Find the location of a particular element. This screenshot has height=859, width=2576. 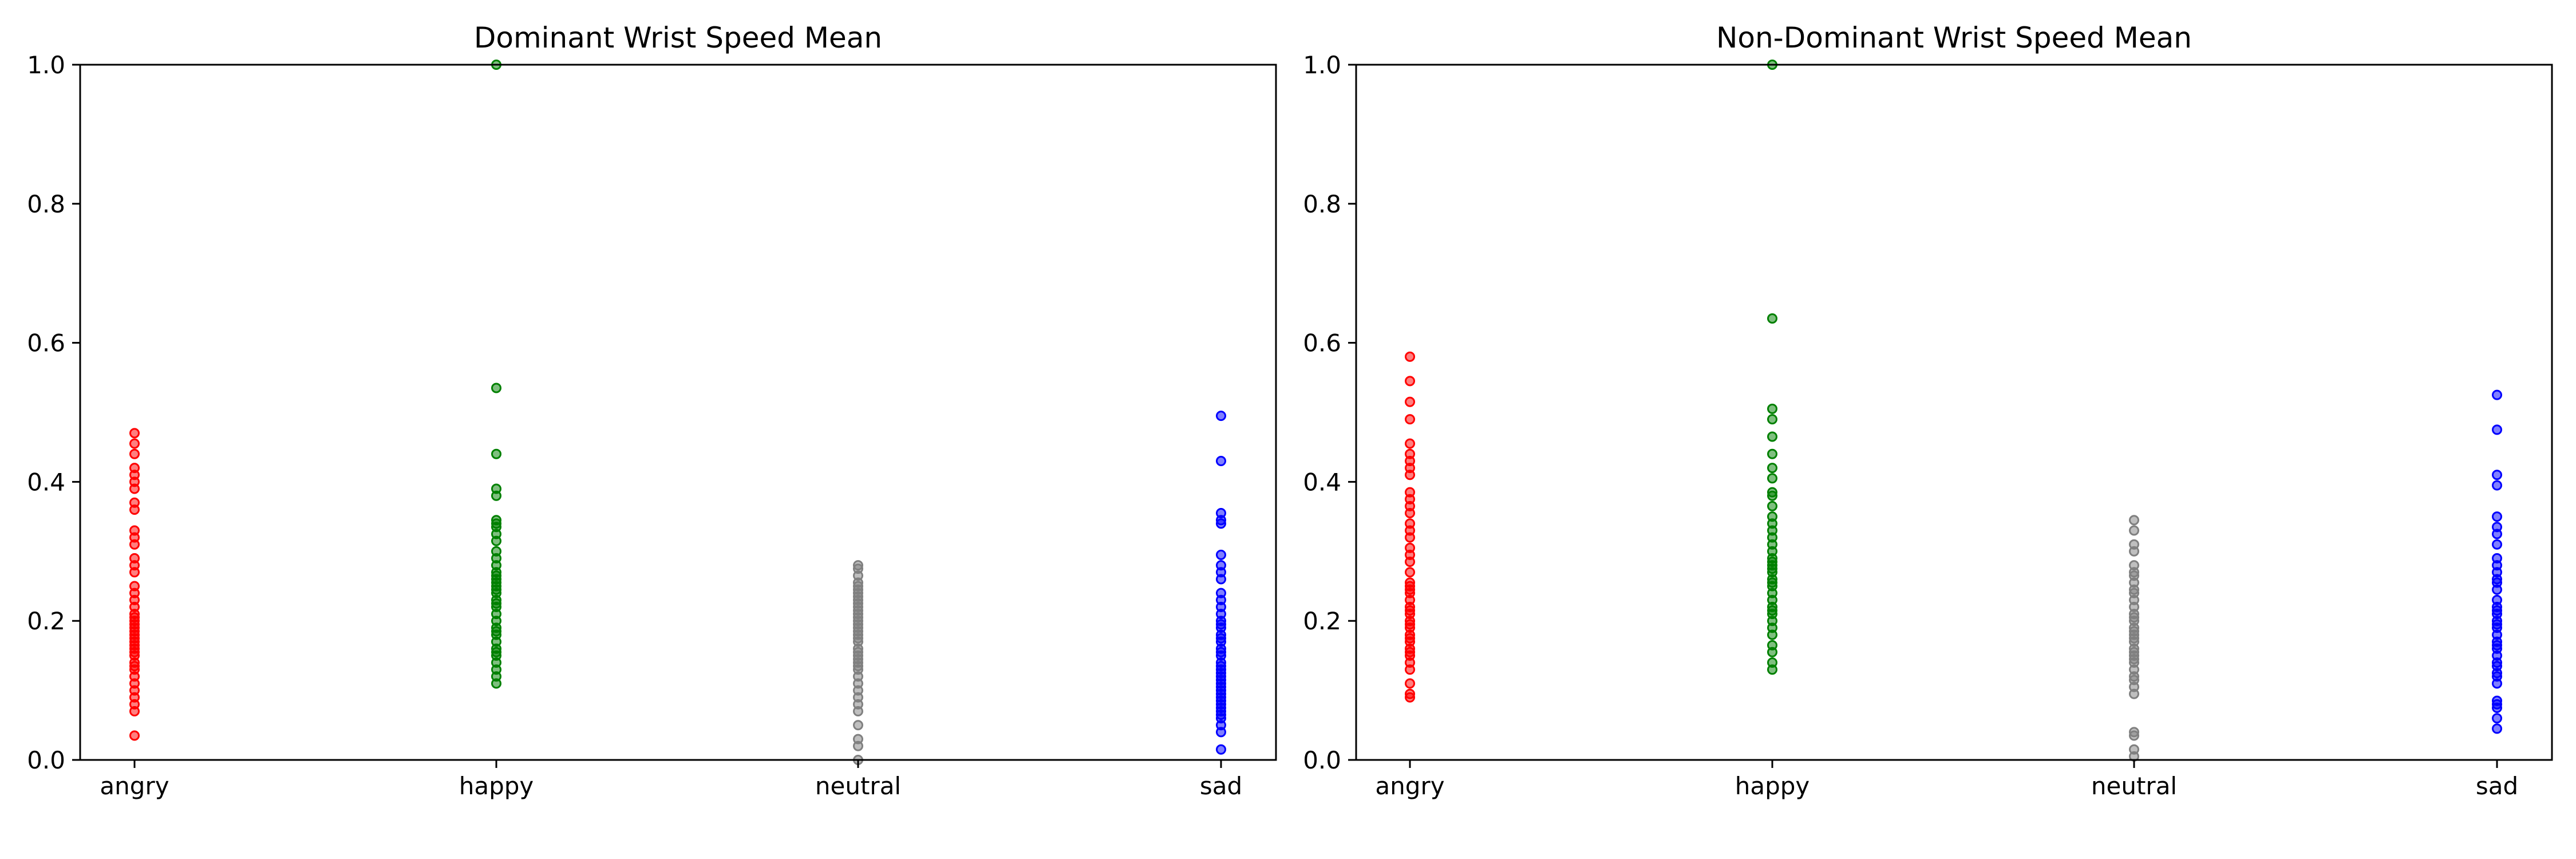

chart-title: Non-Dominant Wrist Speed Mean is located at coordinates (1954, 37).